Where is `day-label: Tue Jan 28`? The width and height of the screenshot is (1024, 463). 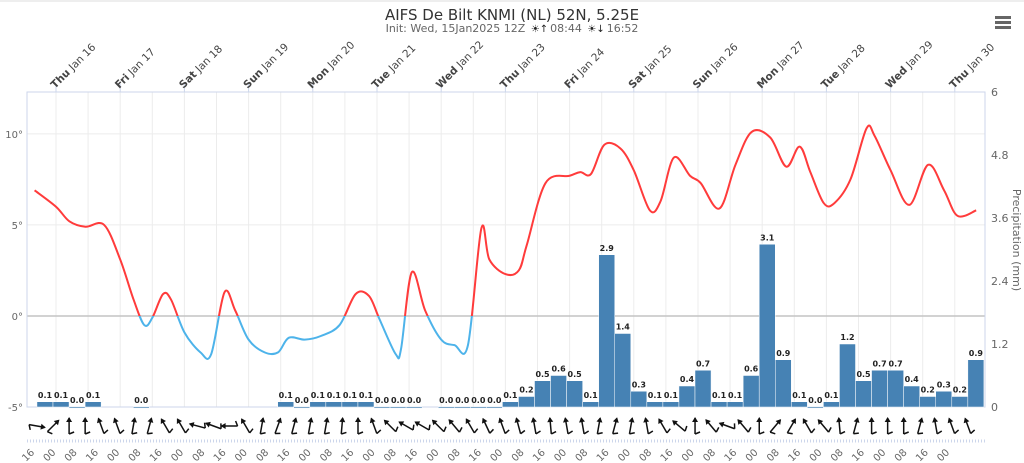
day-label: Tue Jan 28 is located at coordinates (843, 66).